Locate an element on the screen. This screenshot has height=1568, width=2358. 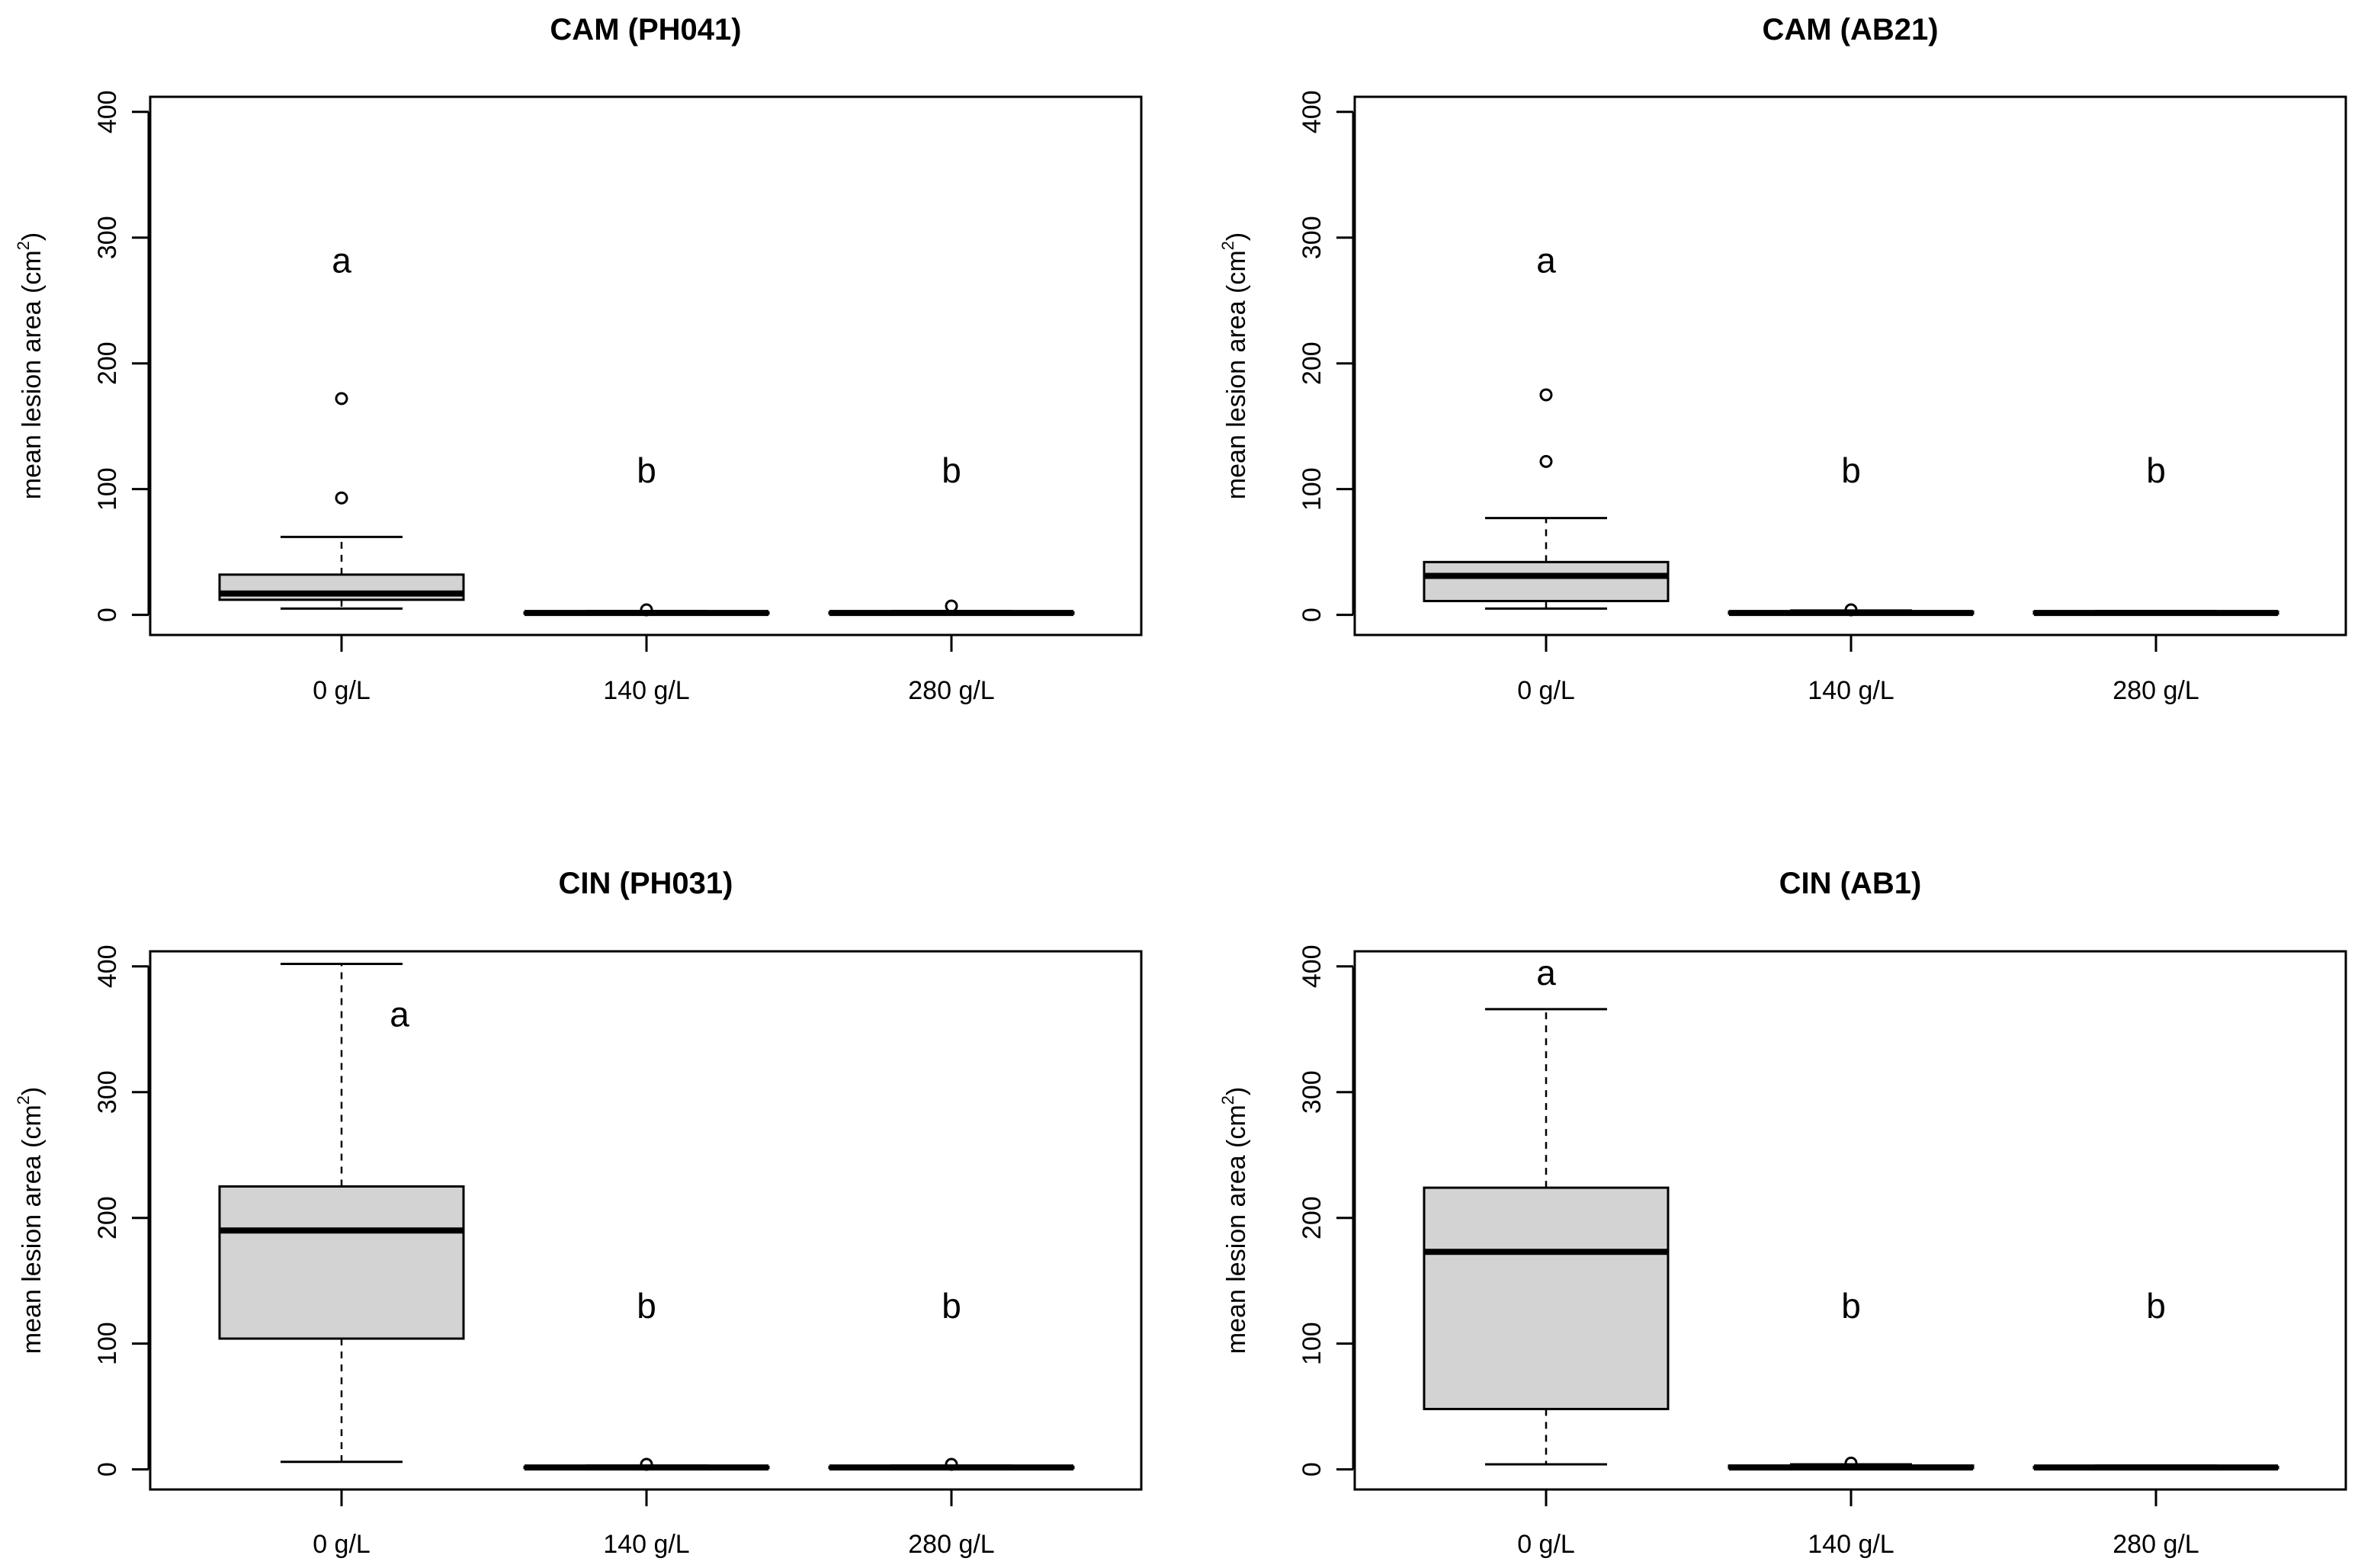
chart-title: CAM (PH041) is located at coordinates (645, 29).